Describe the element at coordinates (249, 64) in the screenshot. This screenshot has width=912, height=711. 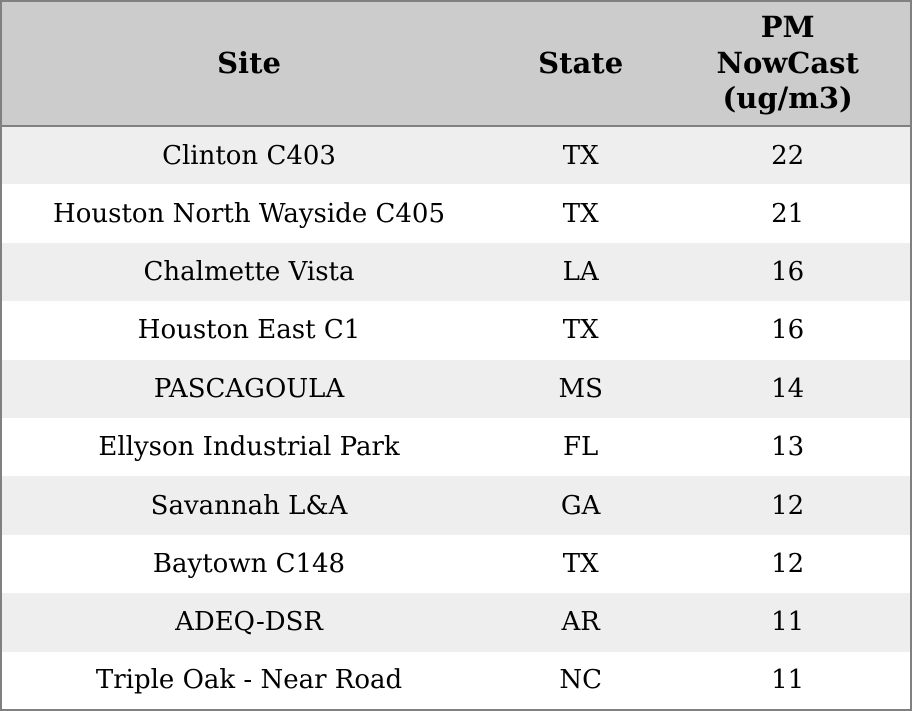
I see `column-header-site: Site` at that location.